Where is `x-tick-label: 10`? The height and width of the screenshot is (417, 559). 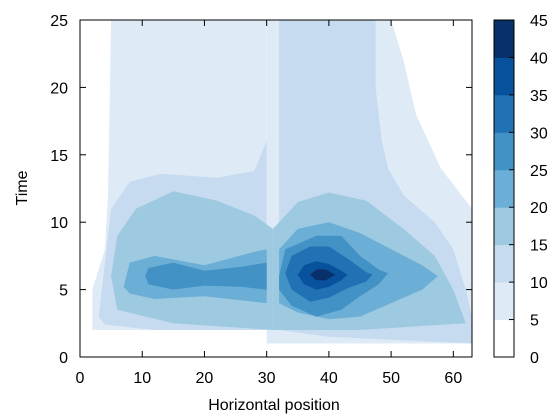 x-tick-label: 10 is located at coordinates (142, 378).